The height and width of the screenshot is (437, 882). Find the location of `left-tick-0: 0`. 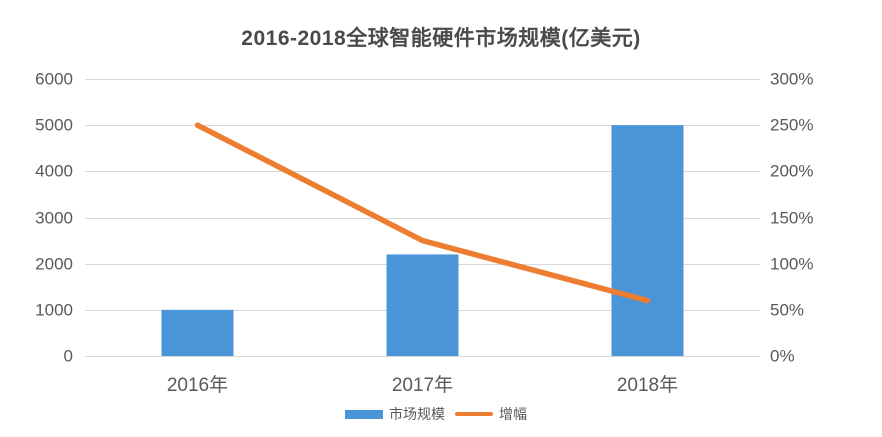

left-tick-0: 0 is located at coordinates (68, 356).